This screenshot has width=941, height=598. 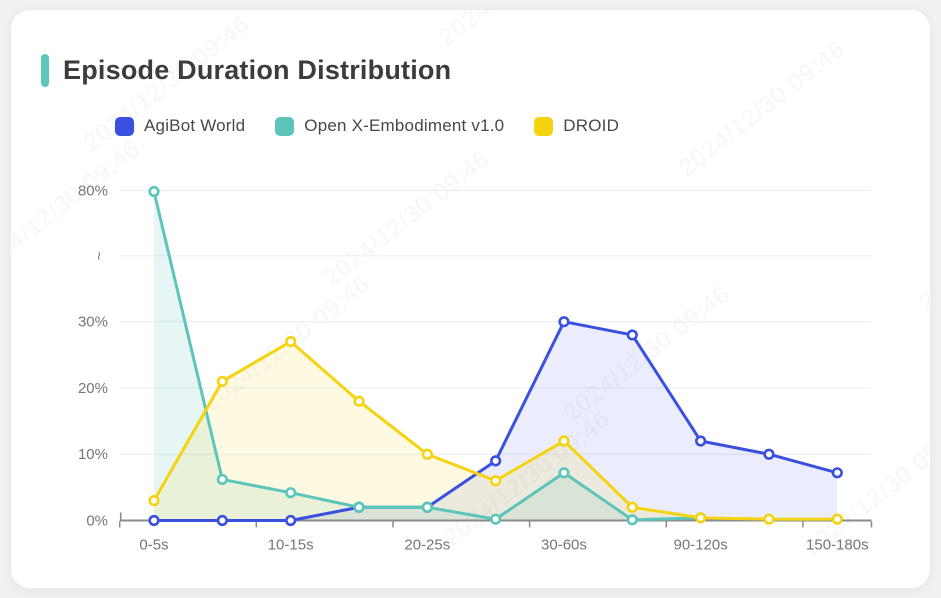 What do you see at coordinates (837, 545) in the screenshot?
I see `x-axis-label: 150-180s` at bounding box center [837, 545].